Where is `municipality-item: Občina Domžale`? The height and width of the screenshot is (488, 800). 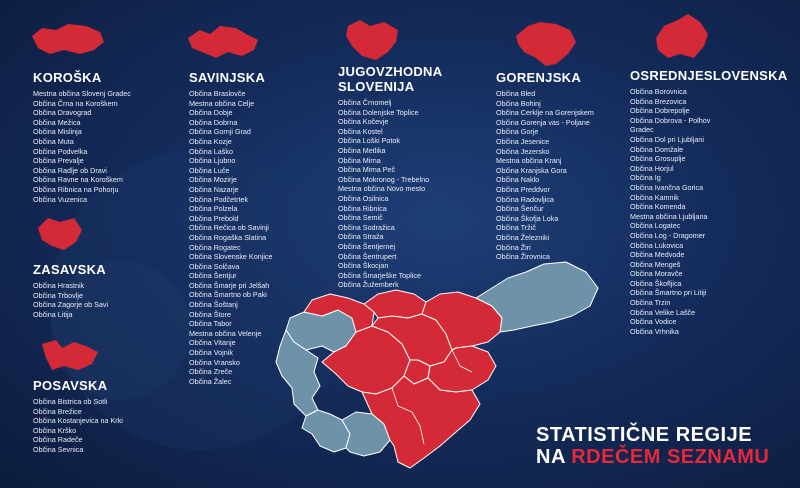 municipality-item: Občina Domžale is located at coordinates (657, 149).